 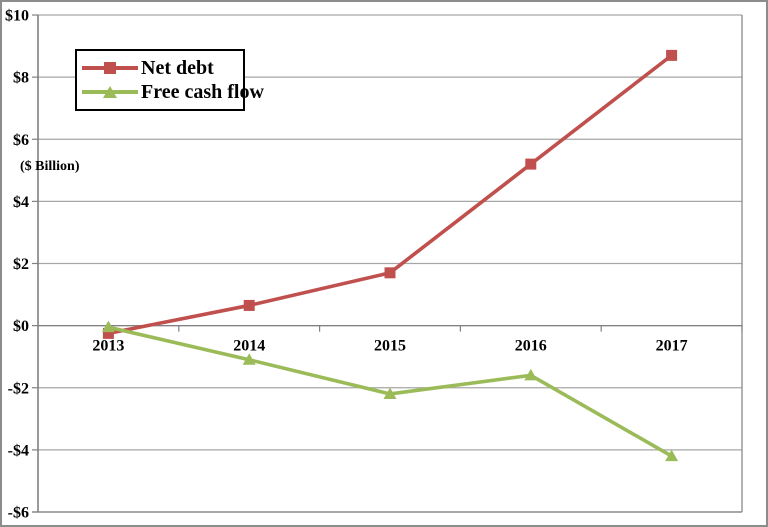 What do you see at coordinates (390, 346) in the screenshot?
I see `x-category-label: 2015` at bounding box center [390, 346].